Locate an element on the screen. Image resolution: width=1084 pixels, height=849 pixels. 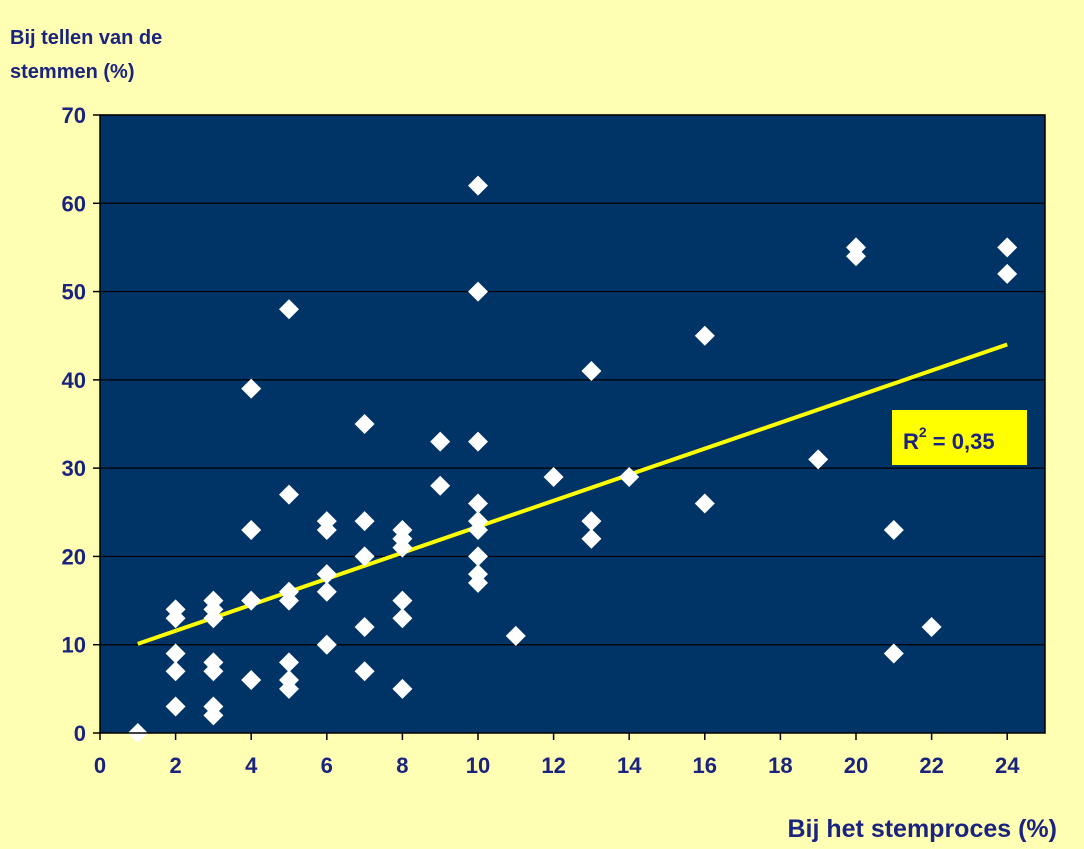
x-tick-label: 0 is located at coordinates (100, 765).